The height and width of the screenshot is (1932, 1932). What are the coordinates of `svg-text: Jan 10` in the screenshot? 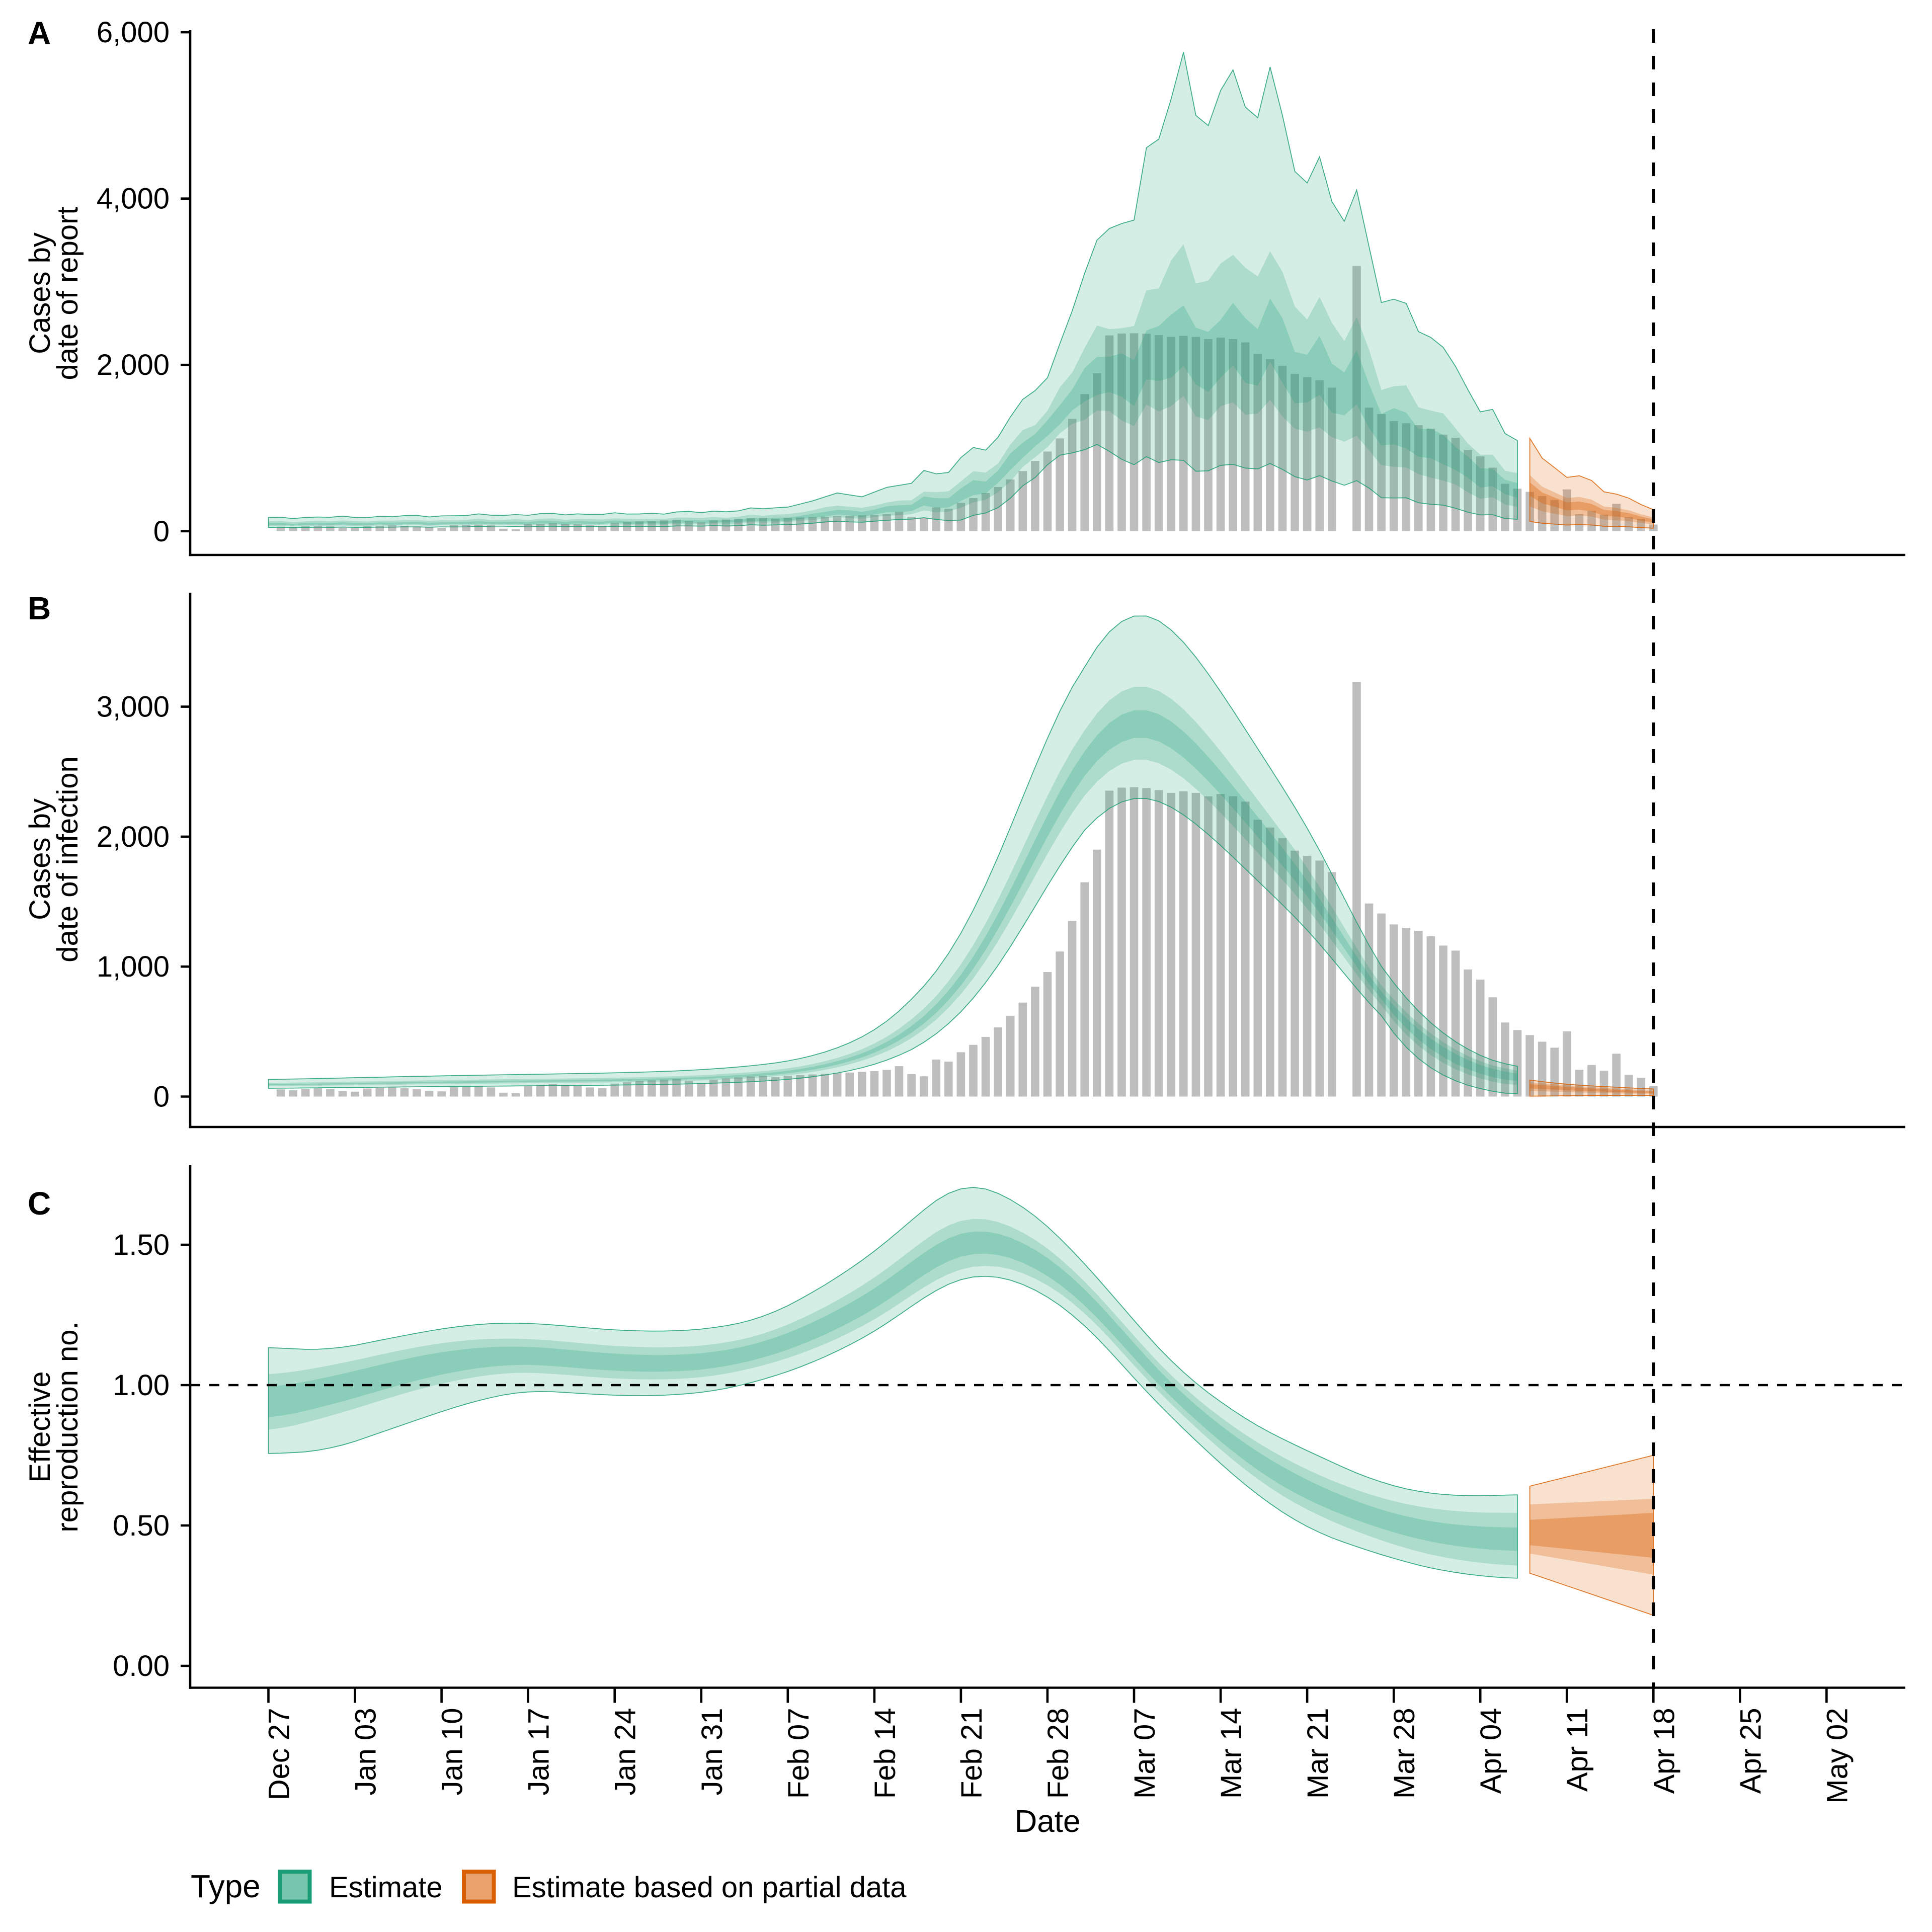 It's located at (453, 1752).